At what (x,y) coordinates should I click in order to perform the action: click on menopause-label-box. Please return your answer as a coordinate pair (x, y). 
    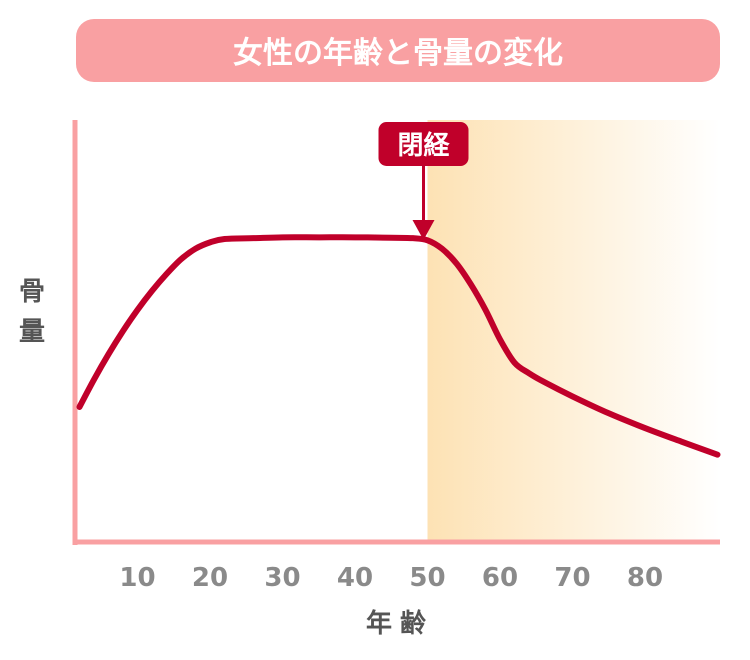
    Looking at the image, I should click on (423, 144).